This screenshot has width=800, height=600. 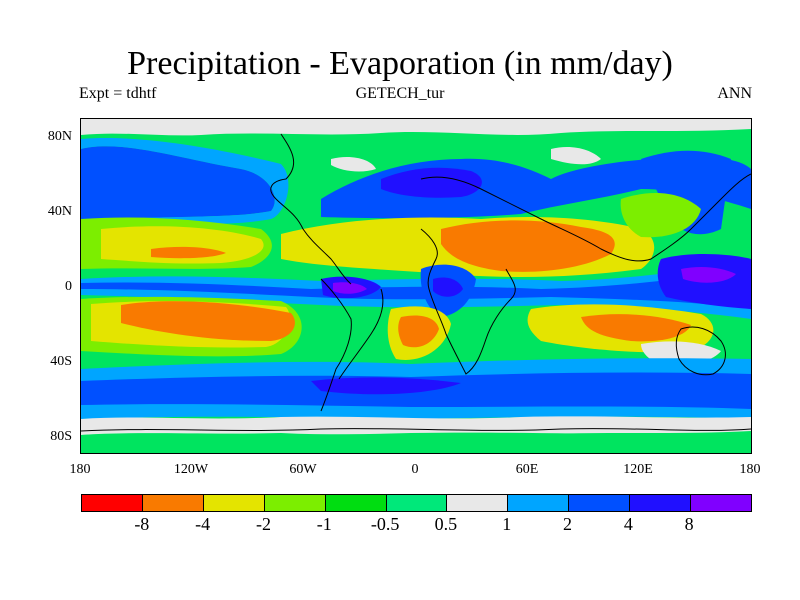 What do you see at coordinates (416, 289) in the screenshot?
I see `itcz-blue` at bounding box center [416, 289].